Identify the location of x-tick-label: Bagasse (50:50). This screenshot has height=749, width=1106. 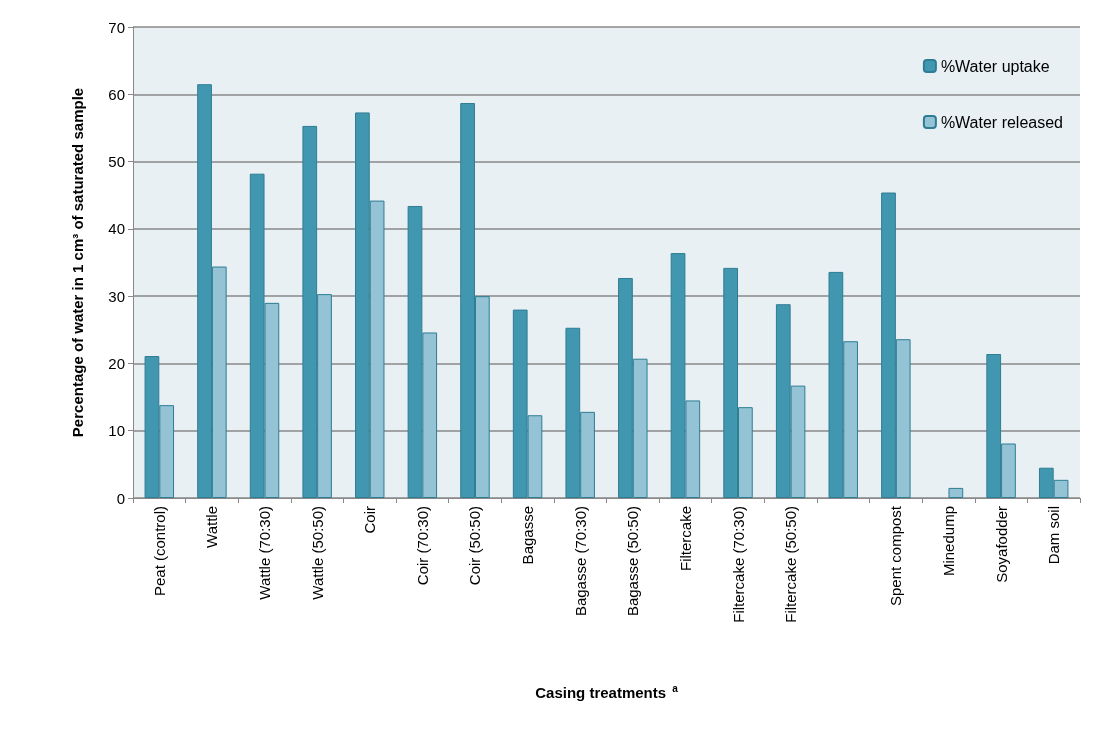
(633, 561).